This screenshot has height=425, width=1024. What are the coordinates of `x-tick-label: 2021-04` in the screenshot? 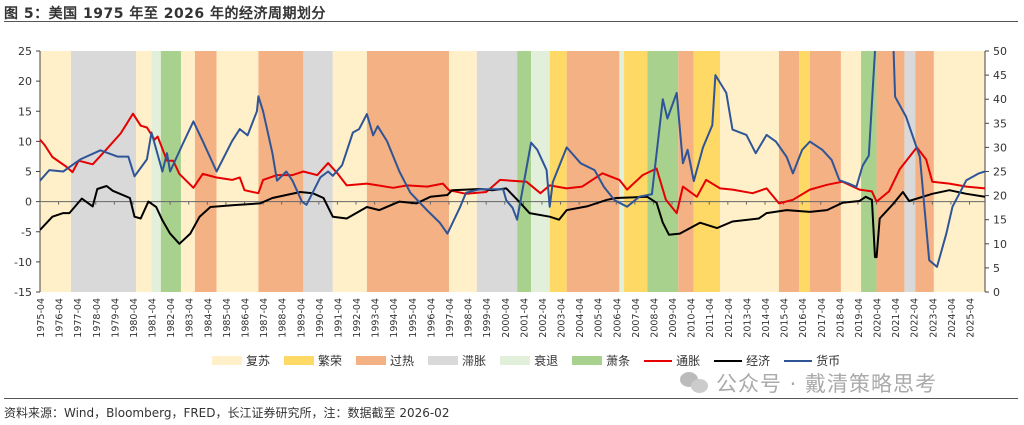 It's located at (896, 318).